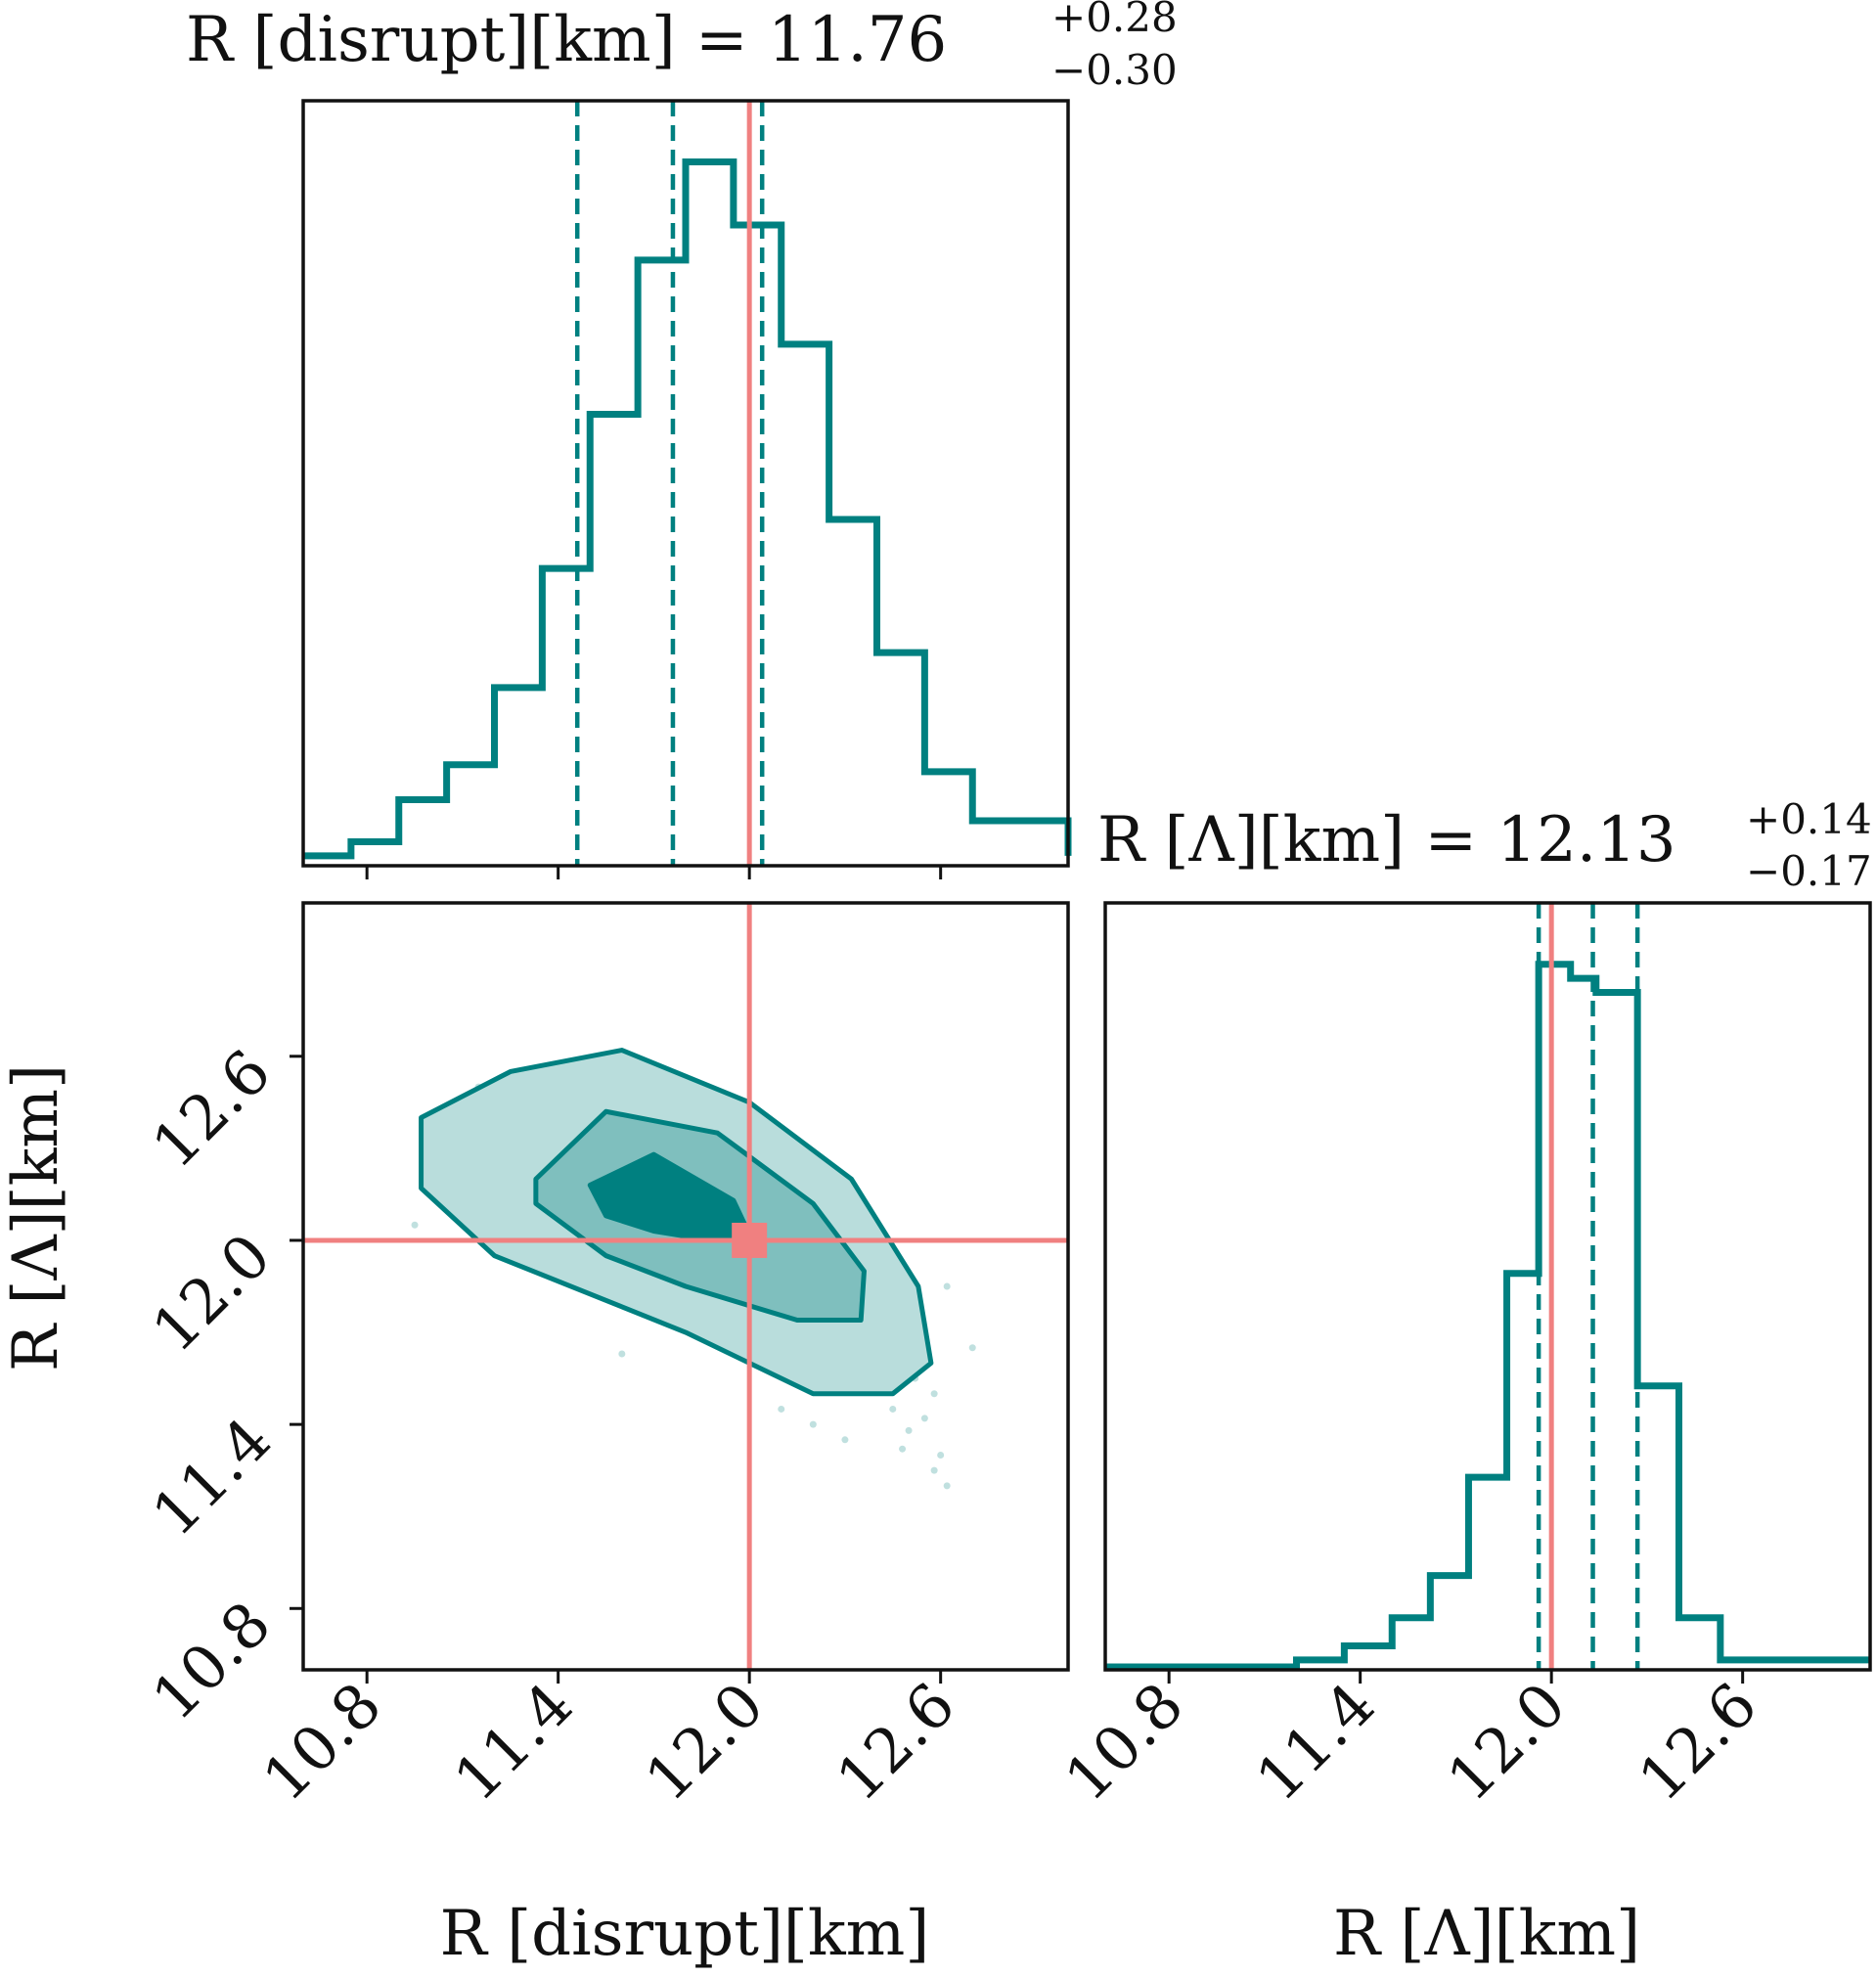  What do you see at coordinates (1487, 1316) in the screenshot?
I see `histogram-r-lambda-step-outline` at bounding box center [1487, 1316].